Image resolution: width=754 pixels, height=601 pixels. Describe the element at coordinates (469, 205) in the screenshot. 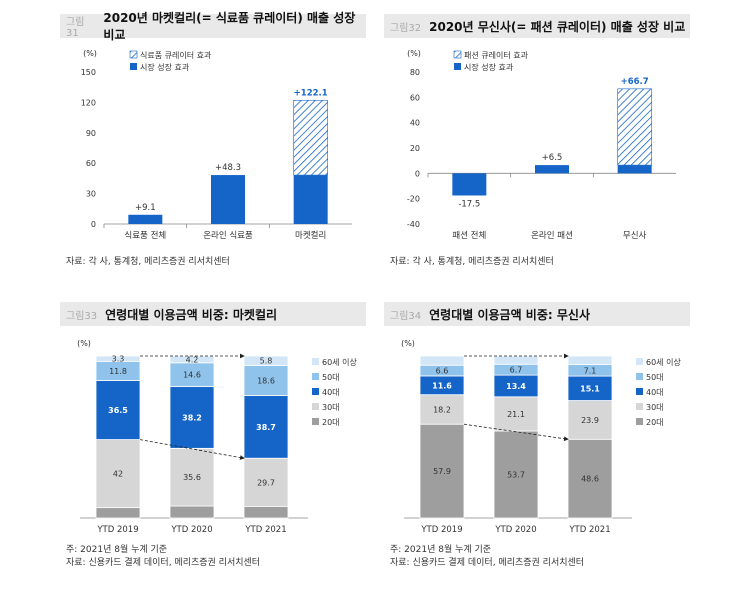

I see `data-label: -17.5` at that location.